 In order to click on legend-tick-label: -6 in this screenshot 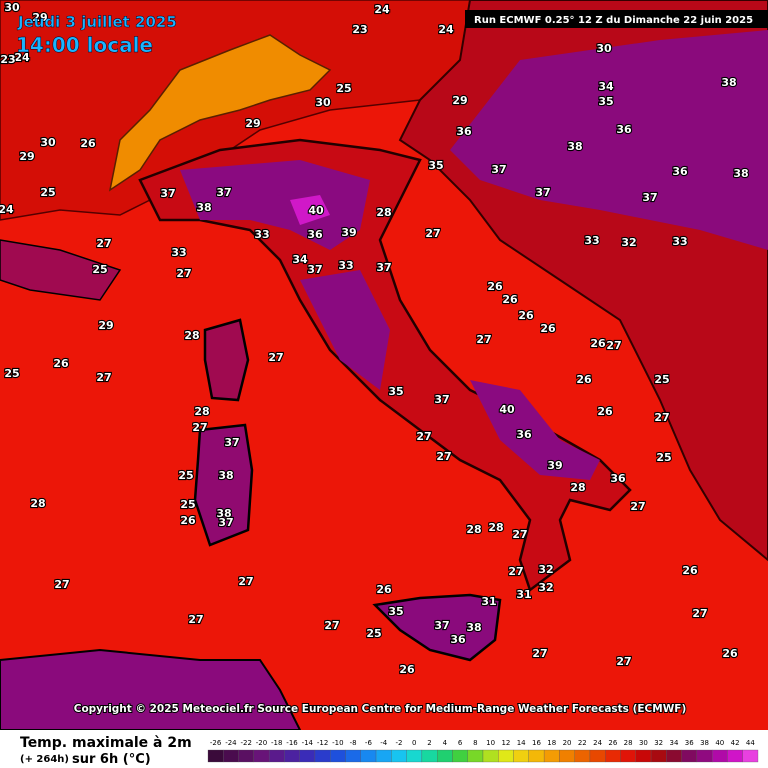, I will do `click(369, 743)`.